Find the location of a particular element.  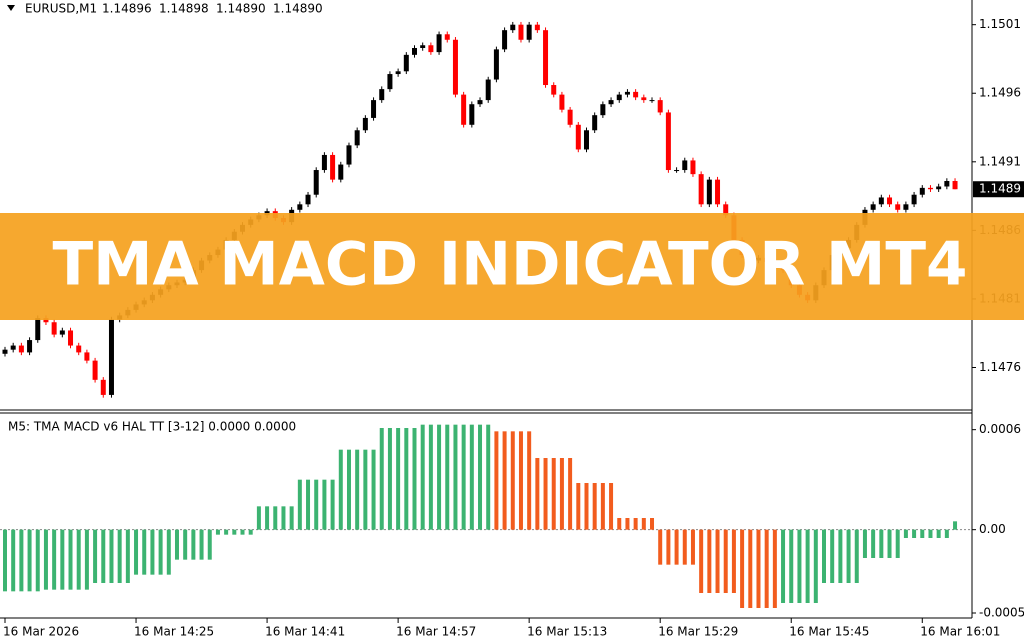

x-tick-label: 16 Mar 15:13 is located at coordinates (567, 632).